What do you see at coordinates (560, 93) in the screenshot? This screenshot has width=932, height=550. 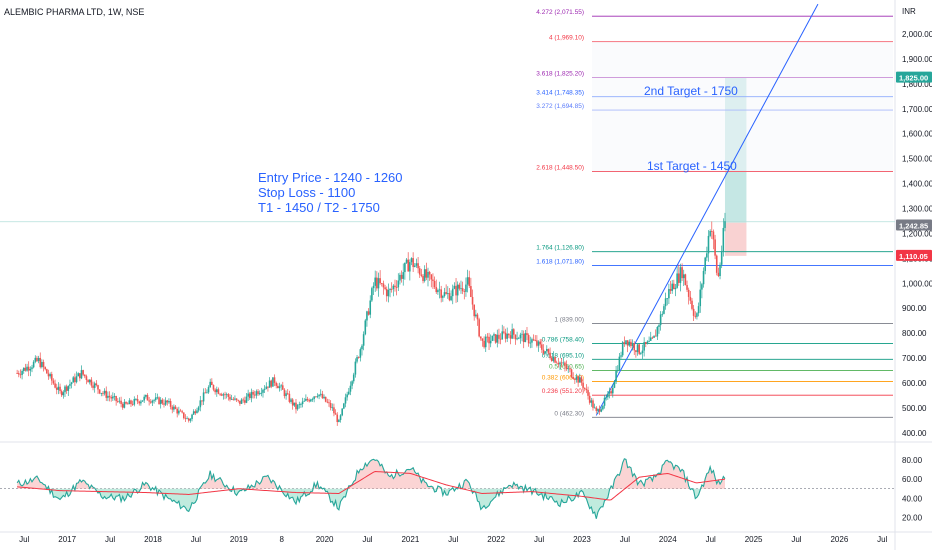 I see `fib-level-label: 3.414 (1,748.35)` at bounding box center [560, 93].